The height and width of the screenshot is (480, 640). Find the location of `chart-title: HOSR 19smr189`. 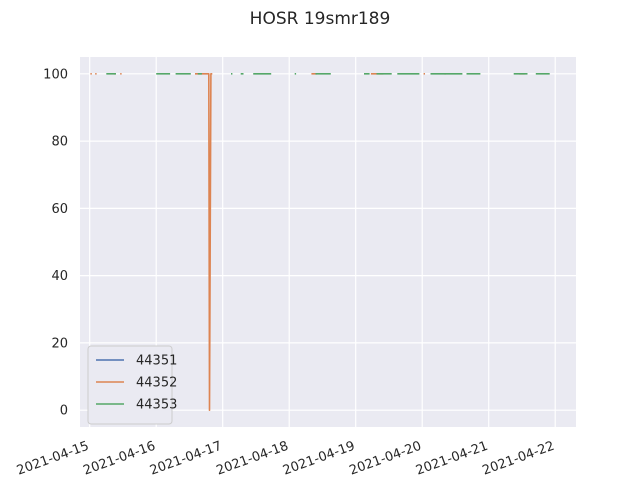

chart-title: HOSR 19smr189 is located at coordinates (320, 19).